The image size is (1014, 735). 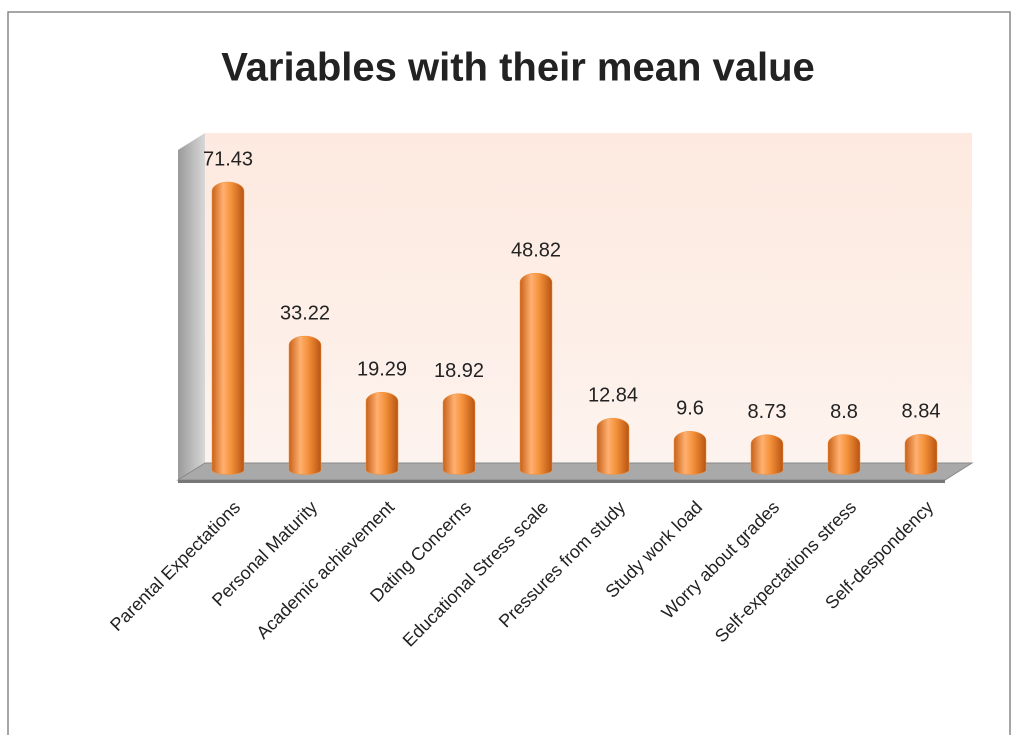 I want to click on data-label: 8.8, so click(x=844, y=412).